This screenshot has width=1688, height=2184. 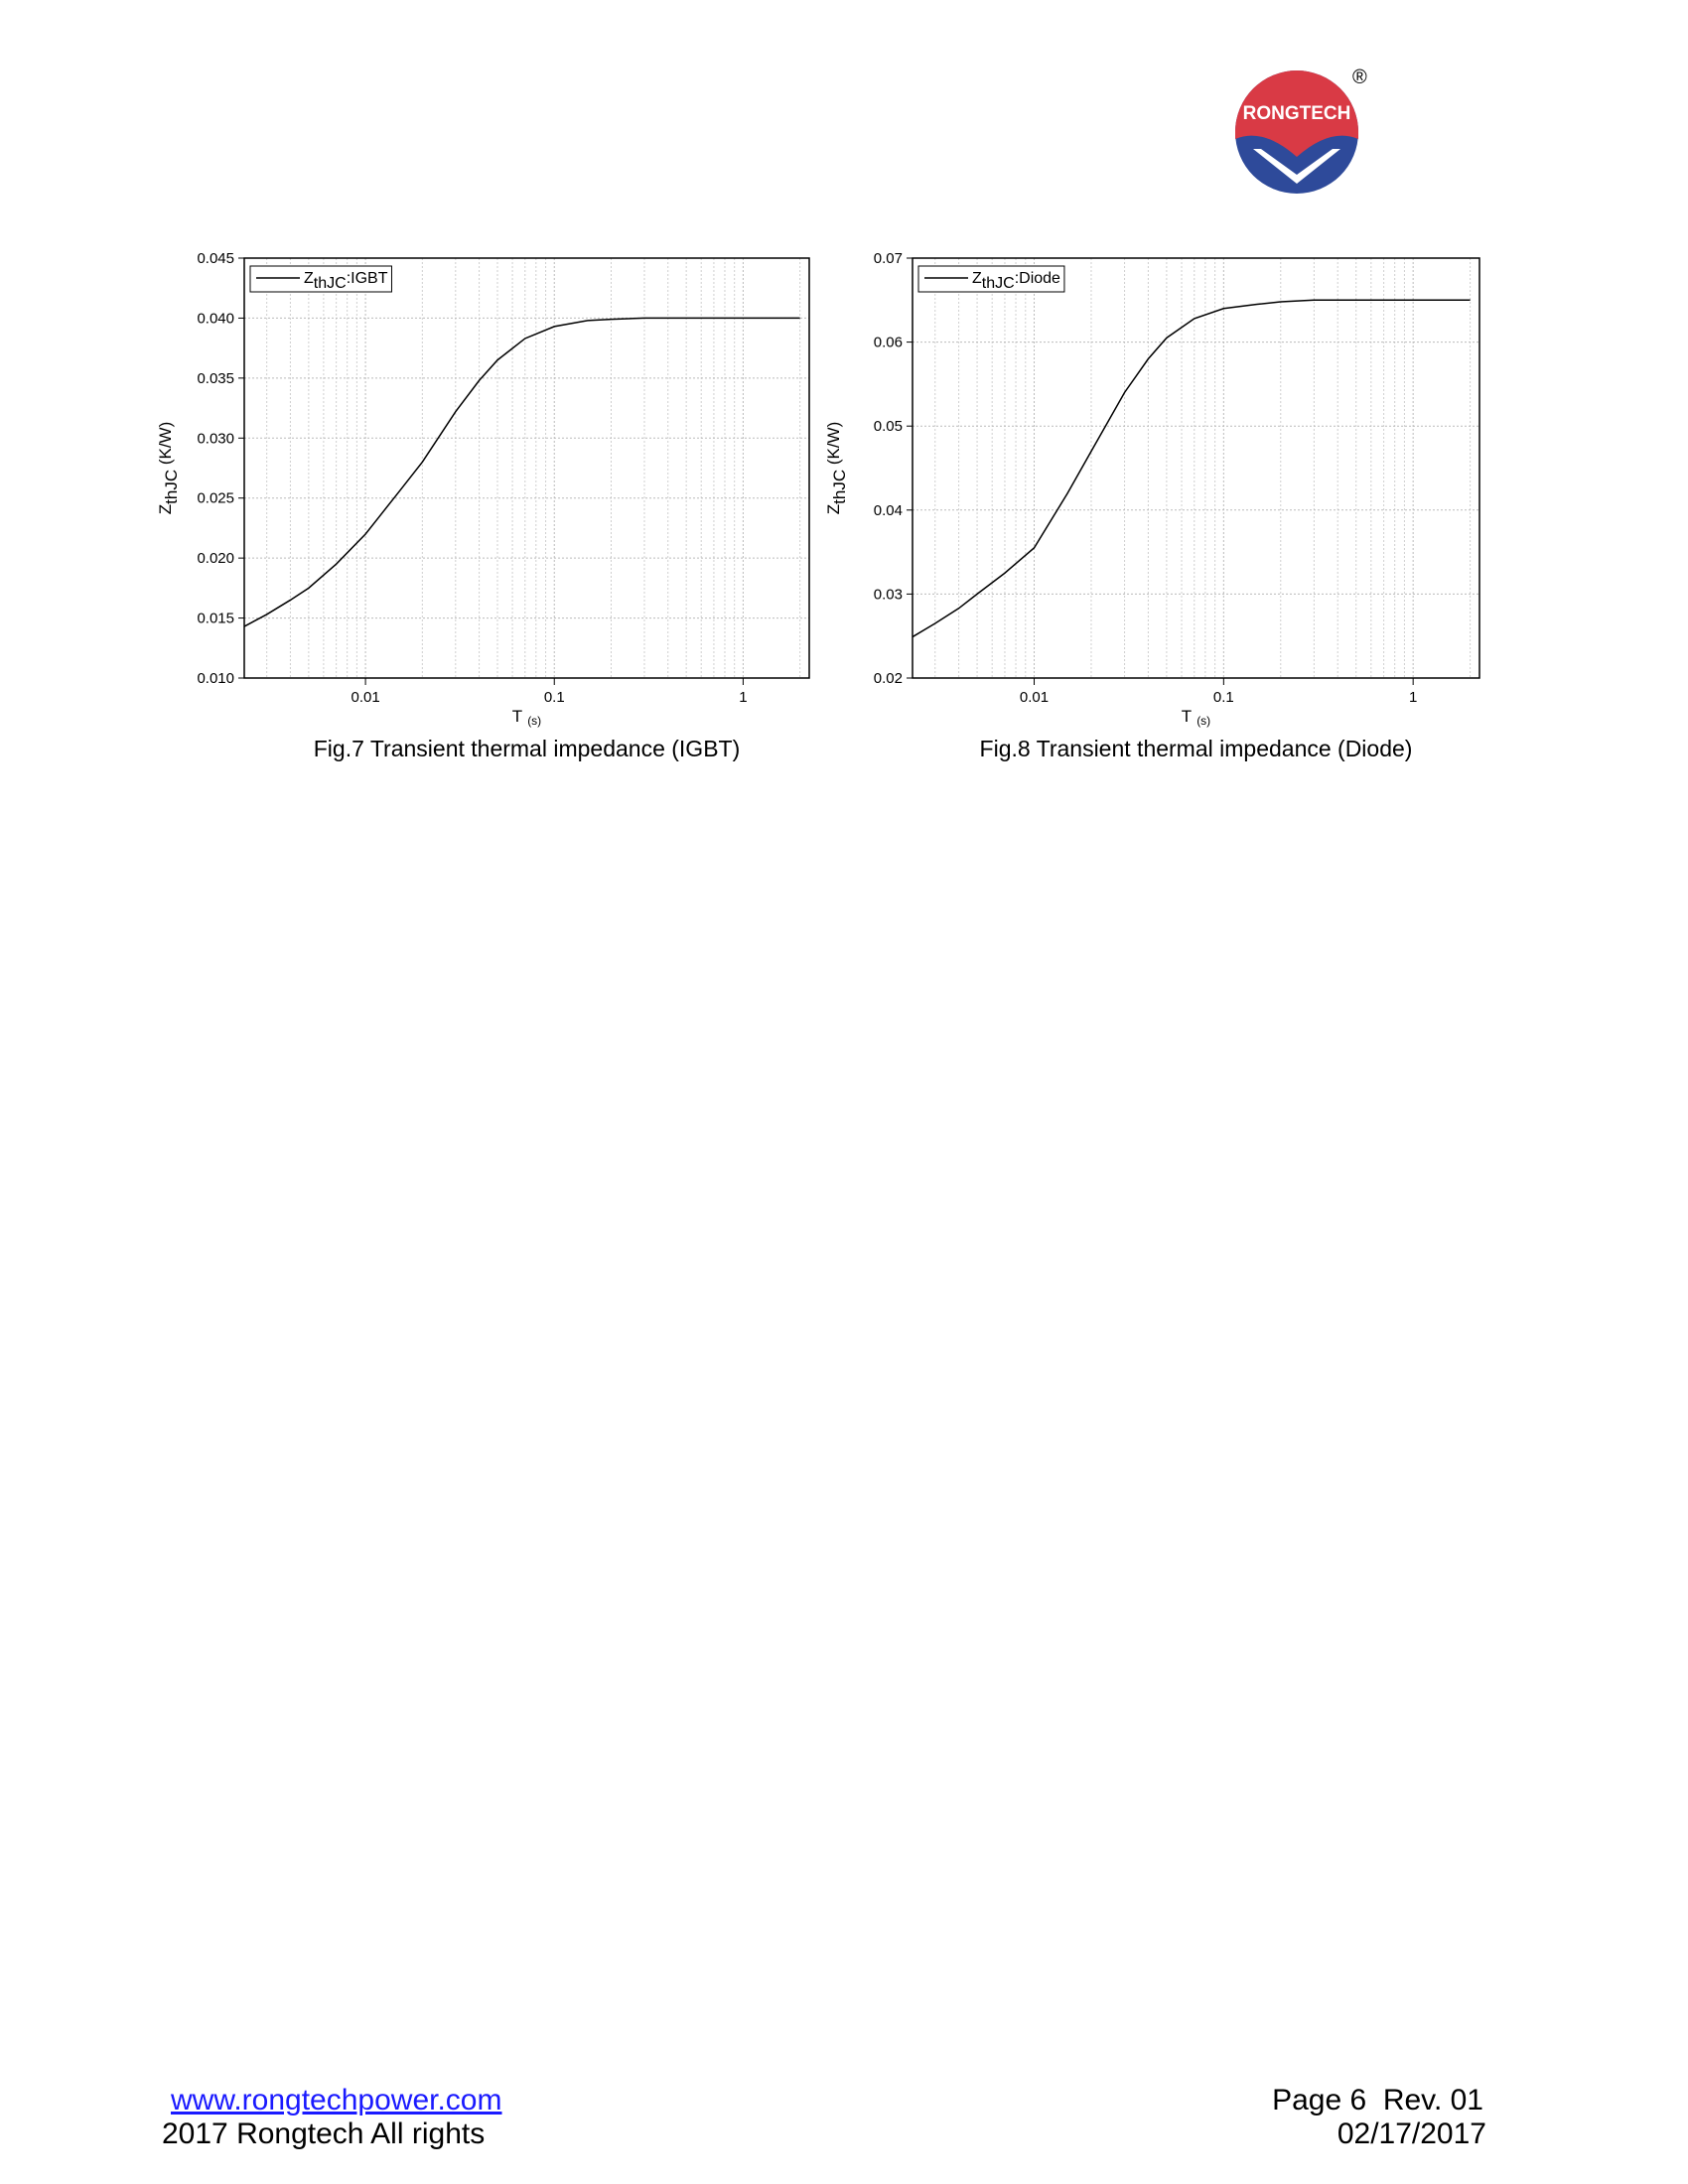 What do you see at coordinates (367, 278) in the screenshot?
I see `legend-name-suffix: :IGBT` at bounding box center [367, 278].